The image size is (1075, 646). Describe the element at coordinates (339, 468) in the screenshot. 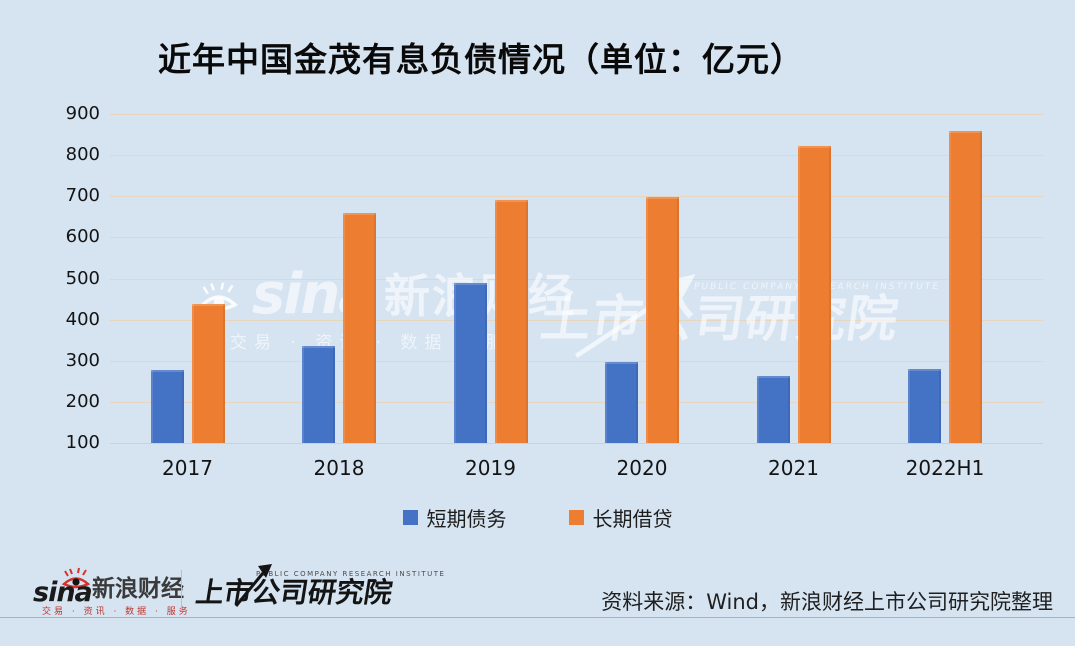

I see `x-tick-label-2018: 2018` at that location.